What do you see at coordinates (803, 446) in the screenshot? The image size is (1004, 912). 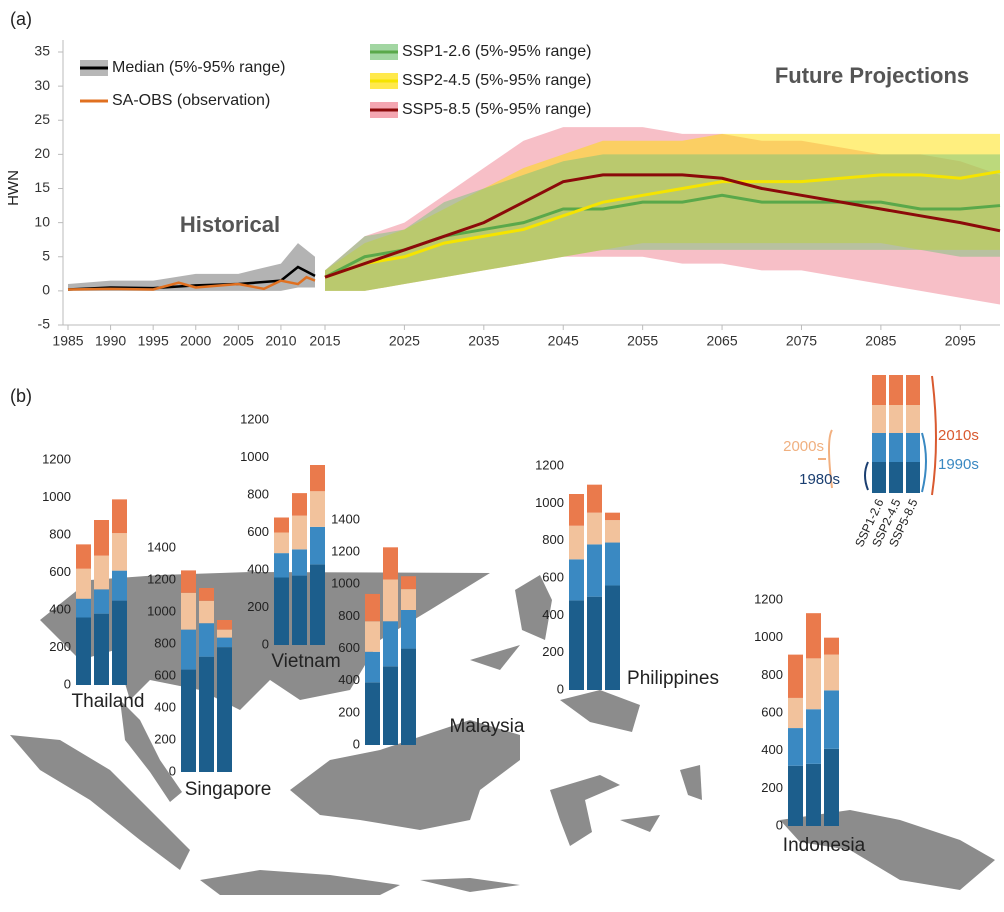 I see `key-segment-label: 2000s` at bounding box center [803, 446].